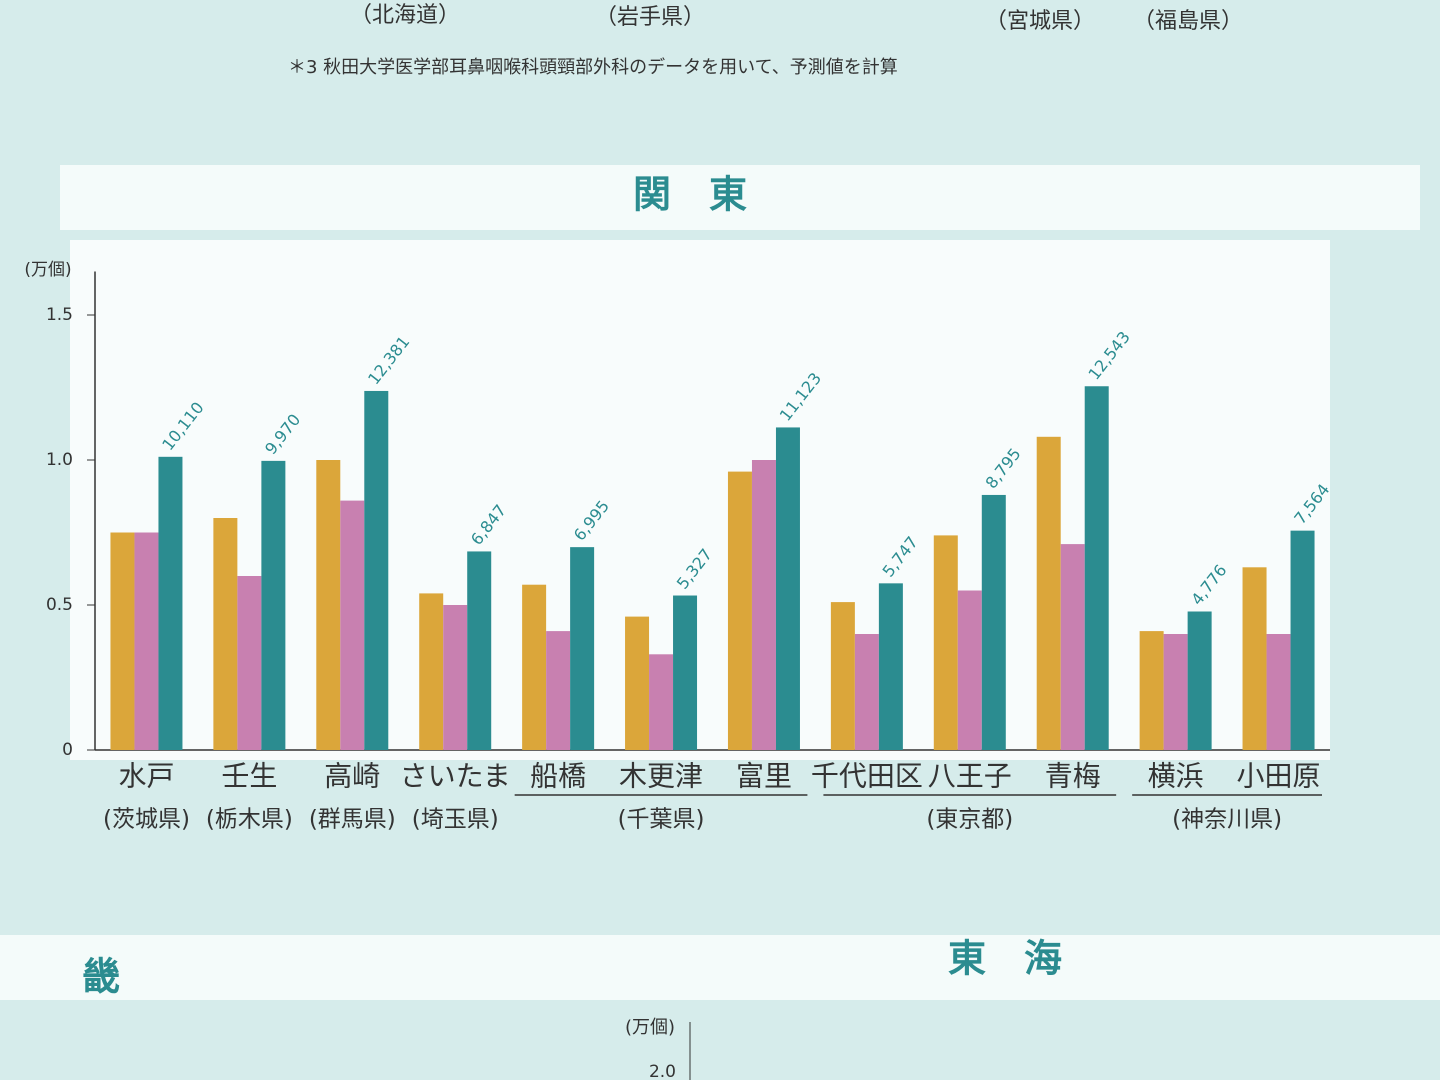 The image size is (1440, 1080). What do you see at coordinates (558, 776) in the screenshot?
I see `x-tick-label: 船橋` at bounding box center [558, 776].